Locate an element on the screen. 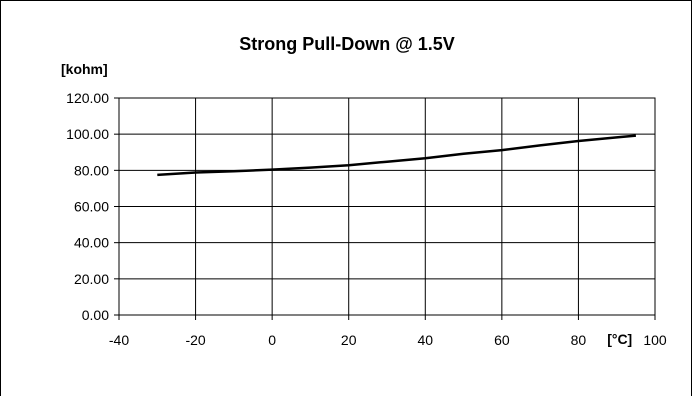 This screenshot has height=397, width=692. series-line is located at coordinates (397, 155).